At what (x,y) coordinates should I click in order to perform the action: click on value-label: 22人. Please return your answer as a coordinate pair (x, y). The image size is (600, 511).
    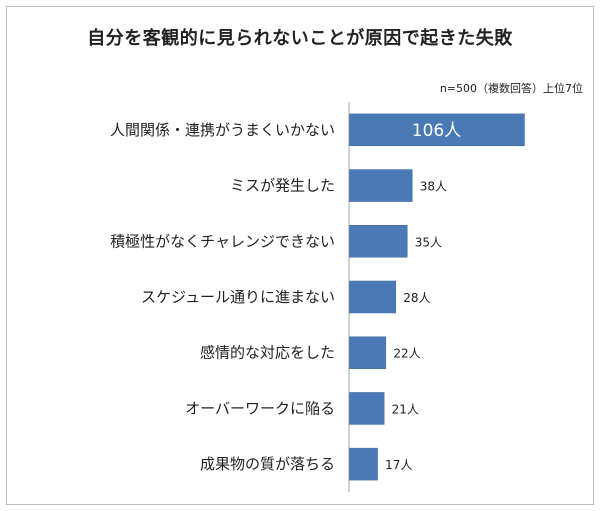
    Looking at the image, I should click on (406, 354).